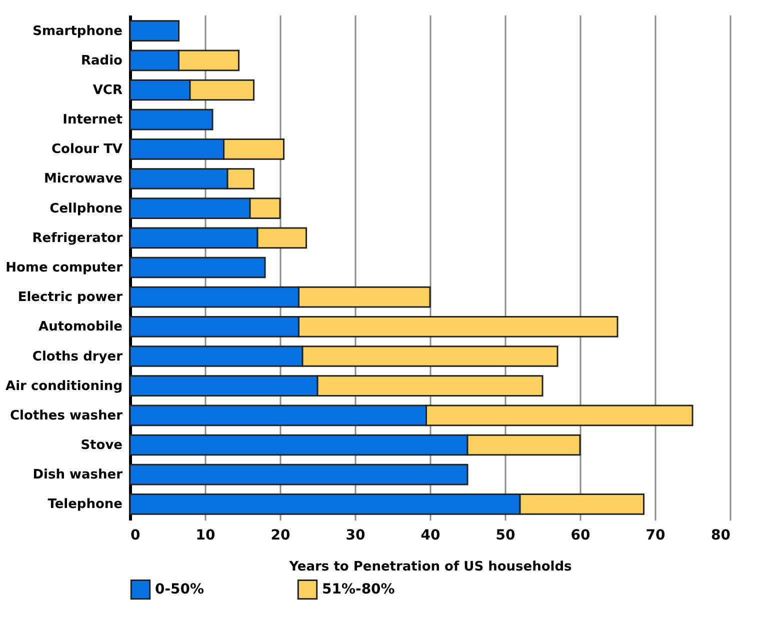 Image resolution: width=769 pixels, height=637 pixels. Describe the element at coordinates (102, 60) in the screenshot. I see `y-tick-label: Radio` at that location.